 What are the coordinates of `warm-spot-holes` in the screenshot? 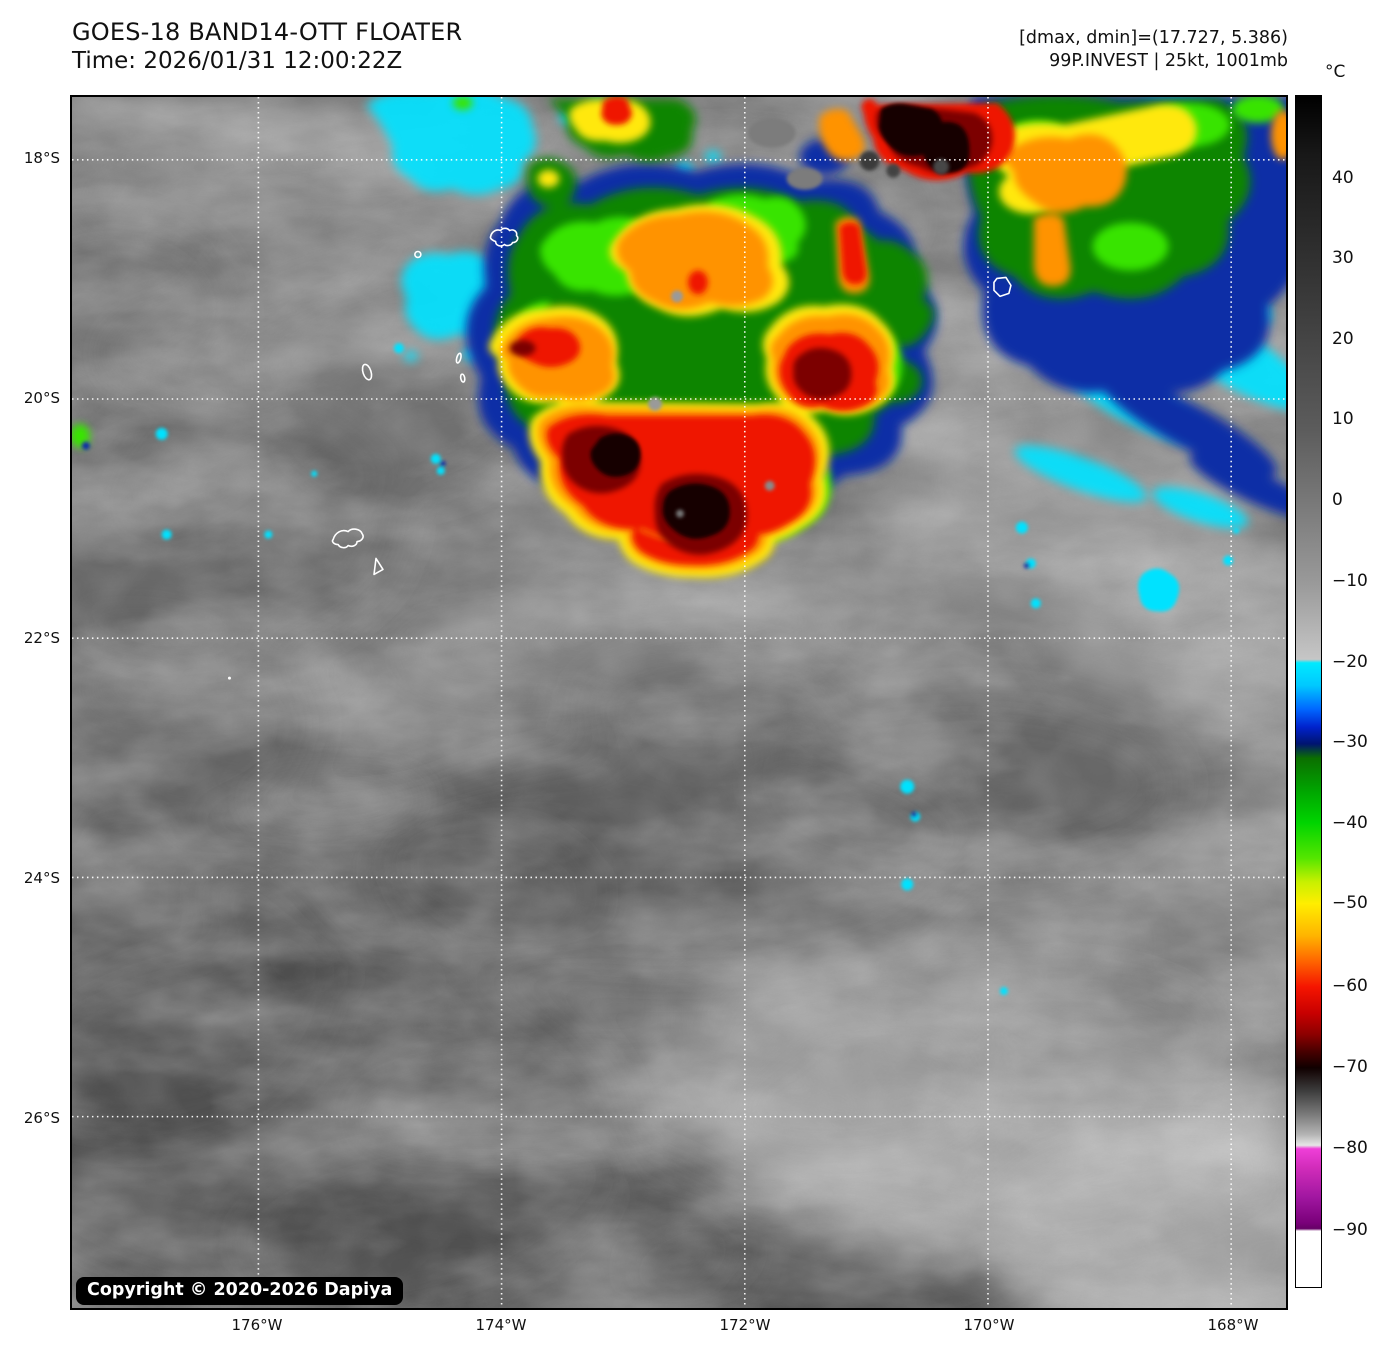 It's located at (799, 317).